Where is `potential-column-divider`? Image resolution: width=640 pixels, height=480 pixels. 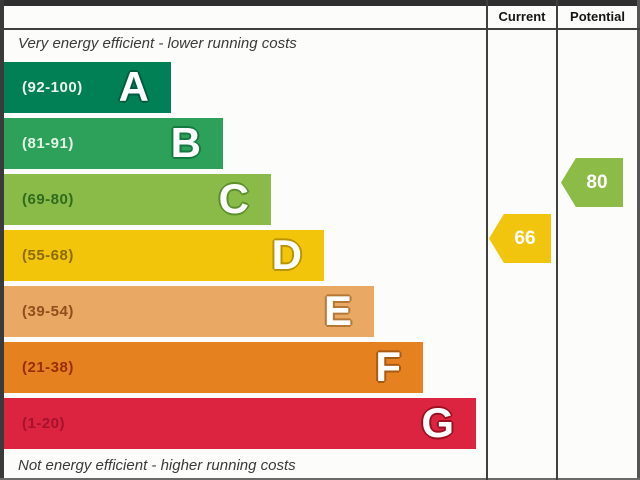
potential-column-divider is located at coordinates (557, 240).